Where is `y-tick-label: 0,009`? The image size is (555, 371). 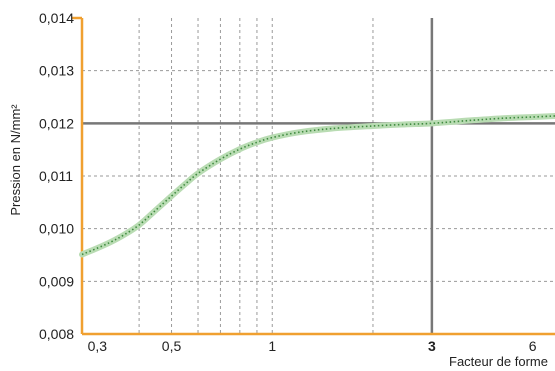 y-tick-label: 0,009 is located at coordinates (56, 281).